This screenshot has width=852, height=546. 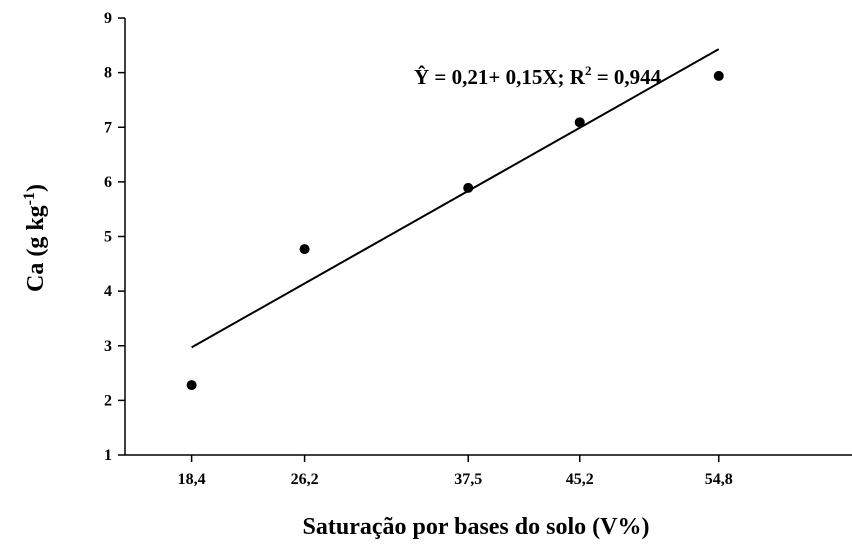 What do you see at coordinates (468, 479) in the screenshot?
I see `x-tick-label: 37,5` at bounding box center [468, 479].